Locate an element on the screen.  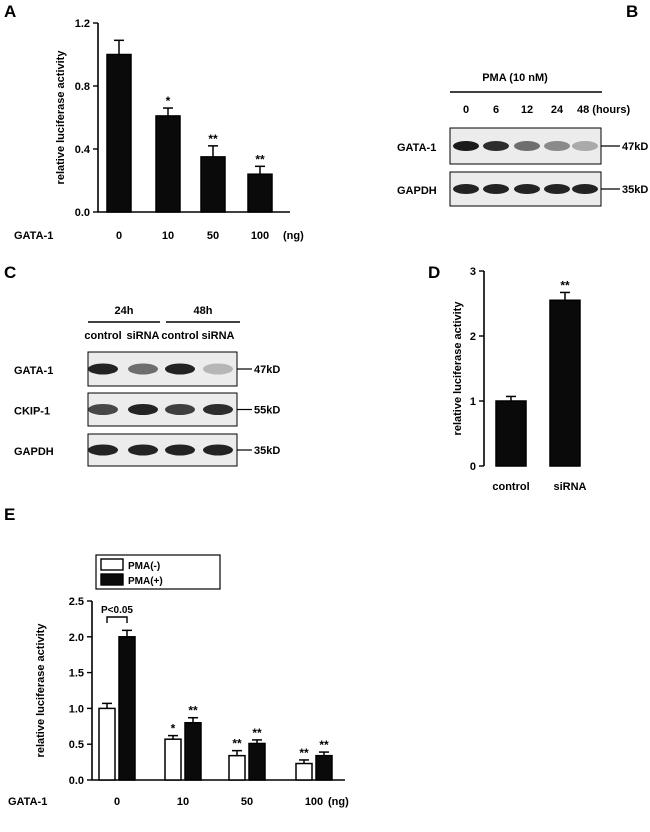
y-tick-label: 1.2 is located at coordinates (82, 24).